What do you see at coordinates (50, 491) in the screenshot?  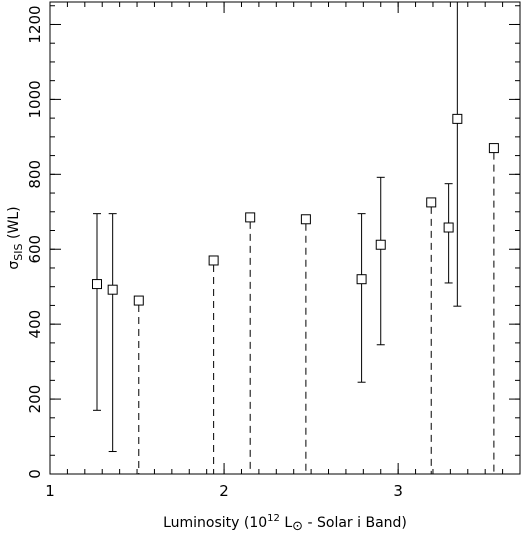 I see `x-tick-label: 1` at bounding box center [50, 491].